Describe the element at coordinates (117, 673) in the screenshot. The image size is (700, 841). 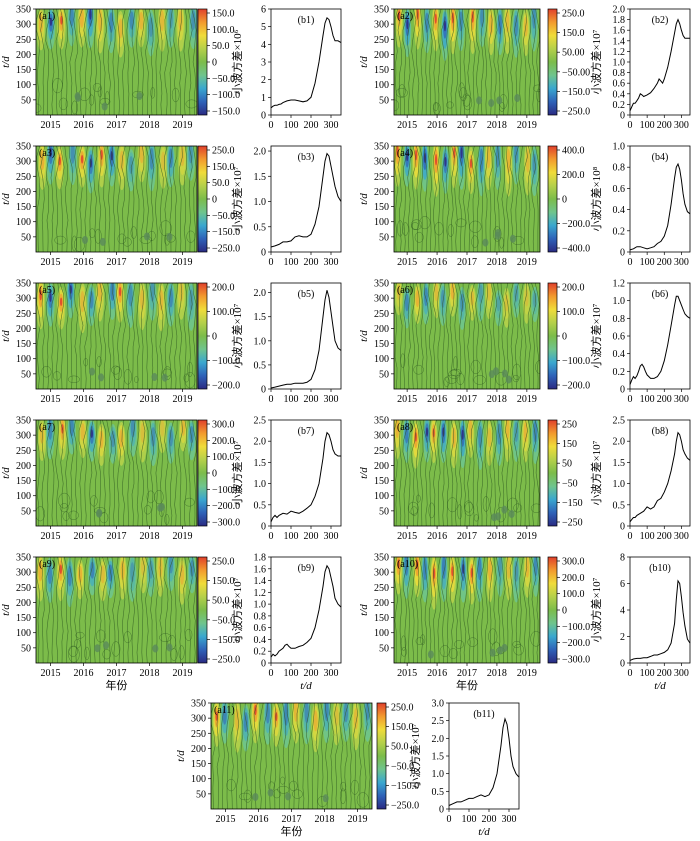
I see `x-tick-label: 2017` at that location.